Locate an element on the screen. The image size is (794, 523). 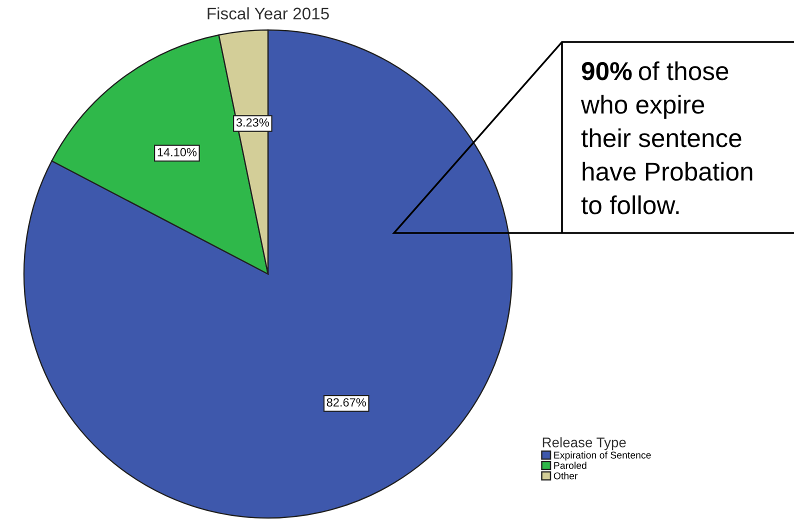
legend-title: Release Type is located at coordinates (584, 443).